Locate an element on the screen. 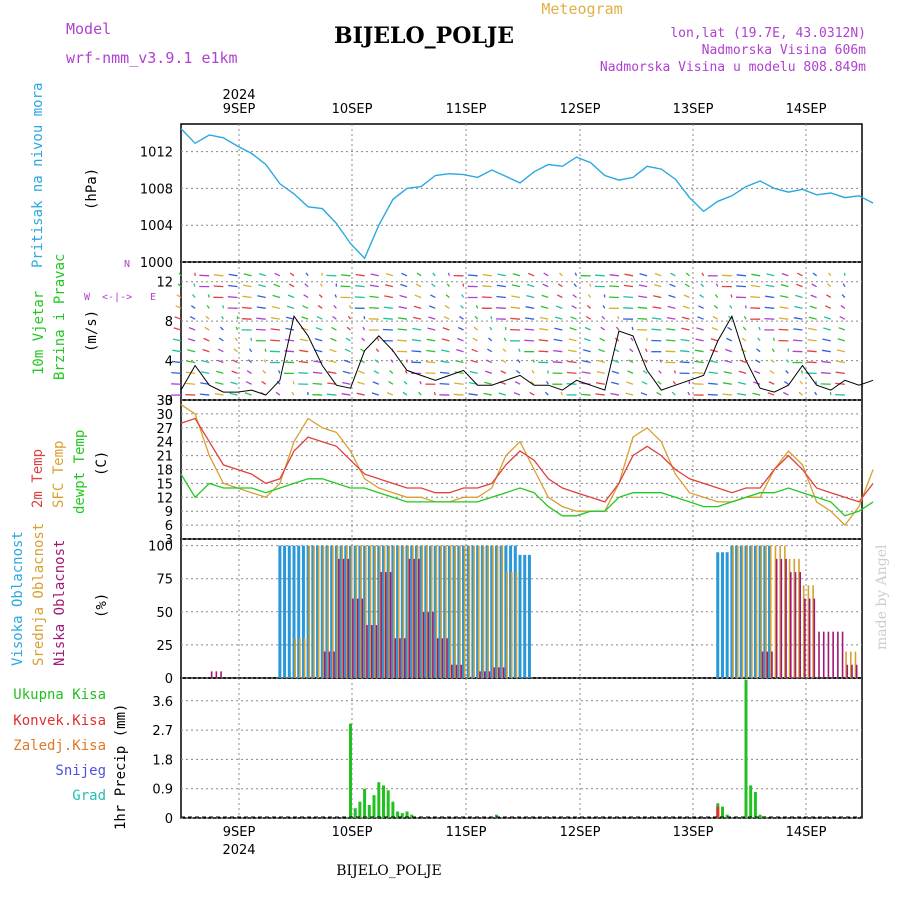 This screenshot has height=900, width=900. wind-speed-line is located at coordinates (527, 355).